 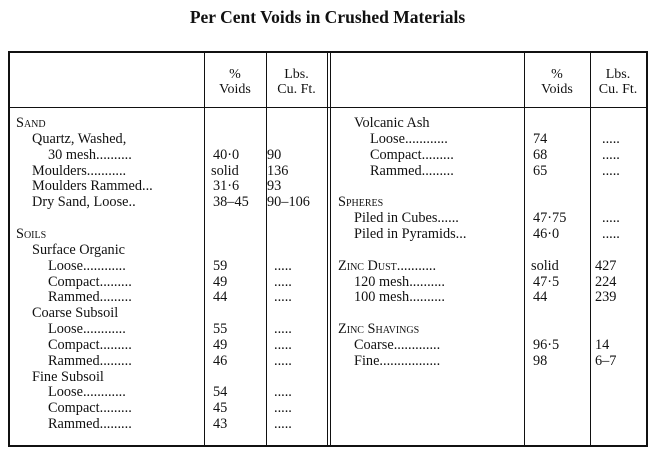 I want to click on voids-value: 47·5, so click(x=546, y=281).